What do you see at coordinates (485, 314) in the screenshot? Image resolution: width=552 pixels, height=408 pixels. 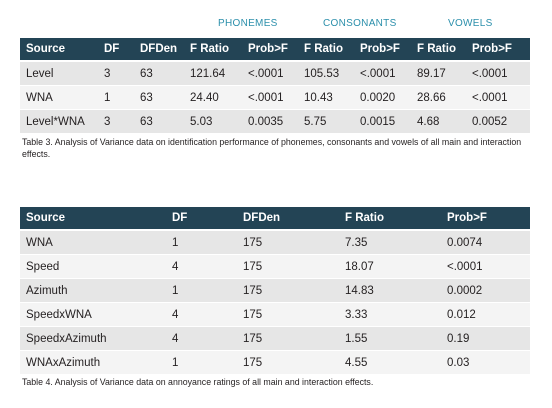 I see `table-cell: 0.012` at bounding box center [485, 314].